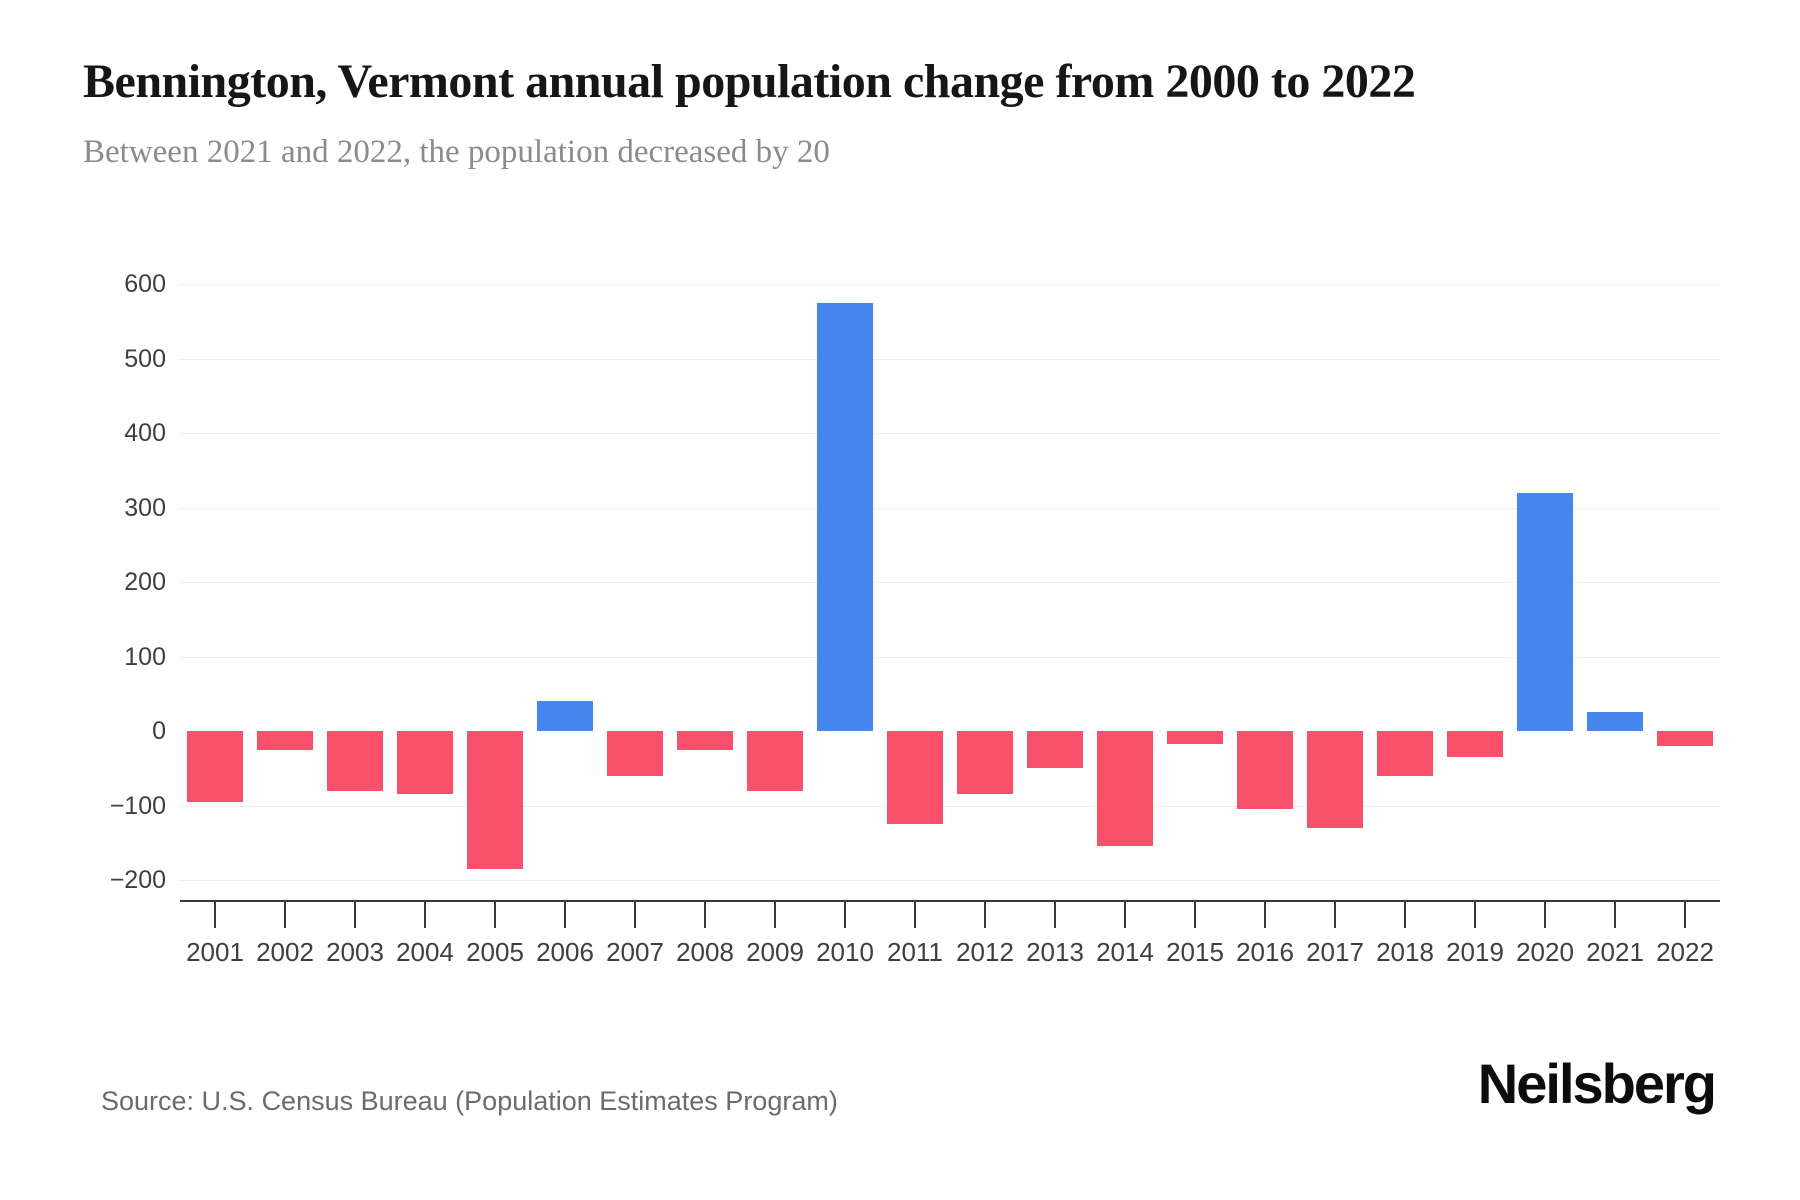  Describe the element at coordinates (775, 915) in the screenshot. I see `x-axis-tick-2009` at that location.